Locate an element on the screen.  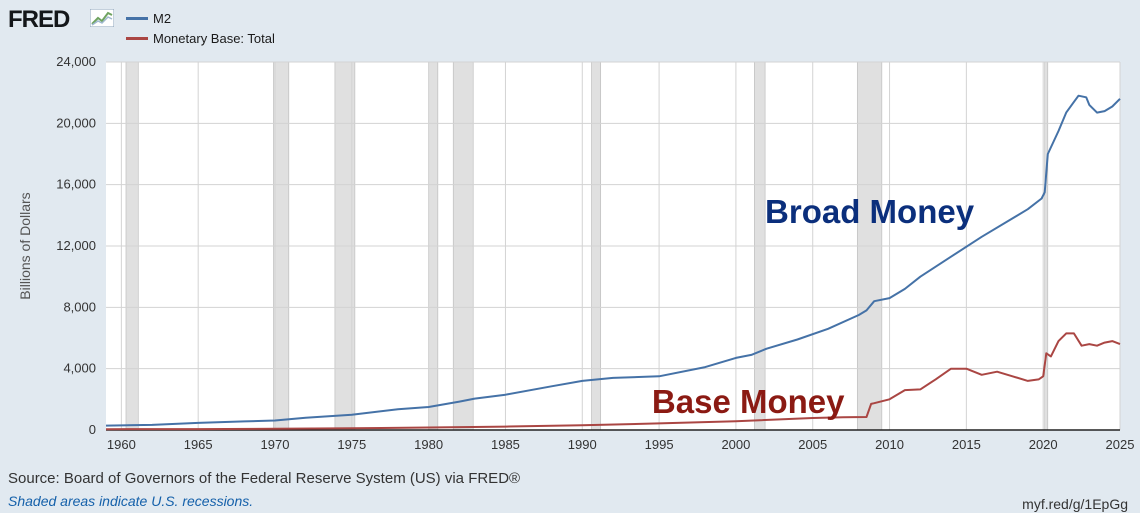
y-tick-label: 12,000 is located at coordinates (76, 245).